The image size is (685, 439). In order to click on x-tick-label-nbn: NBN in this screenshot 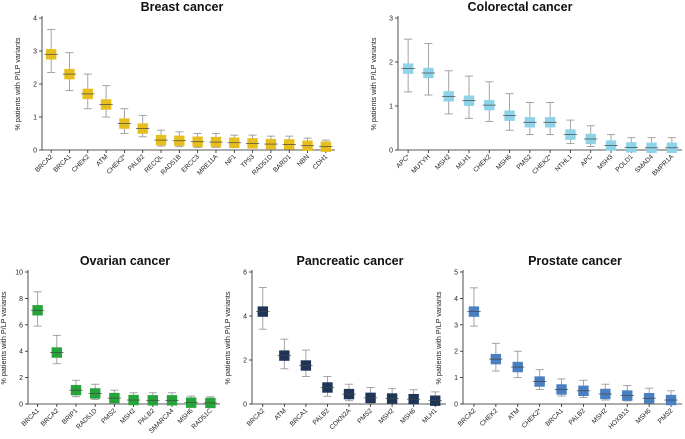, I will do `click(303, 160)`.